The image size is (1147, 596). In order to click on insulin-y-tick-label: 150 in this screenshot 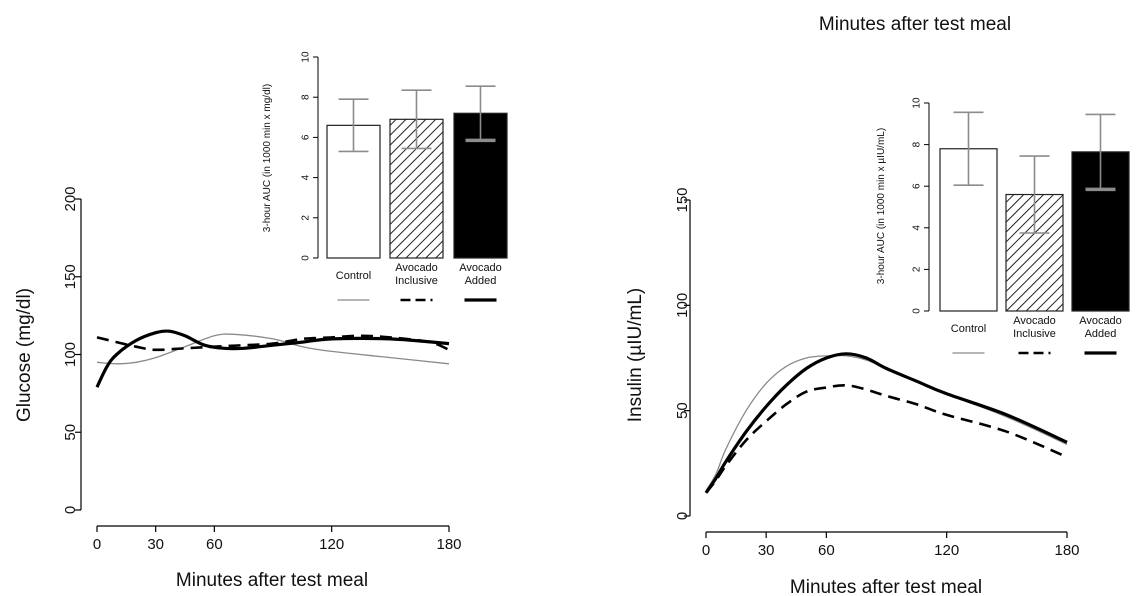, I will do `click(682, 199)`.